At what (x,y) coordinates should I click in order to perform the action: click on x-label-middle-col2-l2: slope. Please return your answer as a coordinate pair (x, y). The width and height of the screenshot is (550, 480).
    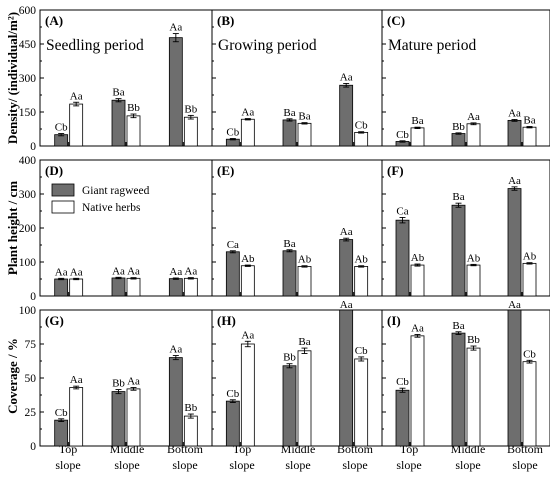
    Looking at the image, I should click on (297, 465).